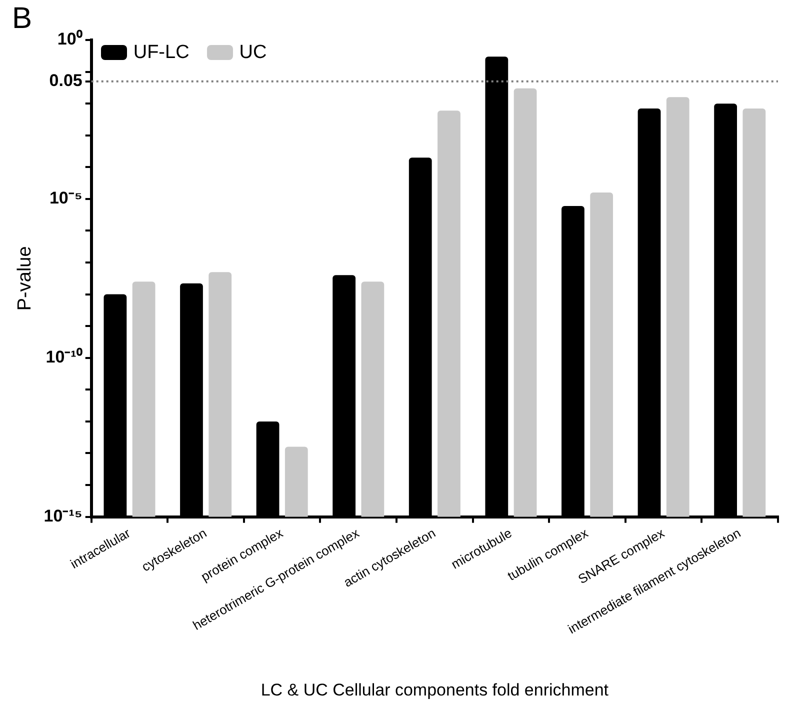  What do you see at coordinates (25, 278) in the screenshot?
I see `y-axis-title: P-value` at bounding box center [25, 278].